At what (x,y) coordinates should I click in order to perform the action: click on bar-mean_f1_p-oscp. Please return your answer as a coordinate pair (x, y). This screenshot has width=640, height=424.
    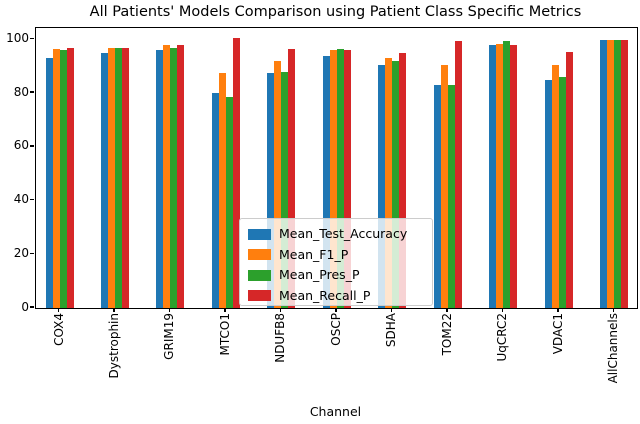
    Looking at the image, I should click on (333, 179).